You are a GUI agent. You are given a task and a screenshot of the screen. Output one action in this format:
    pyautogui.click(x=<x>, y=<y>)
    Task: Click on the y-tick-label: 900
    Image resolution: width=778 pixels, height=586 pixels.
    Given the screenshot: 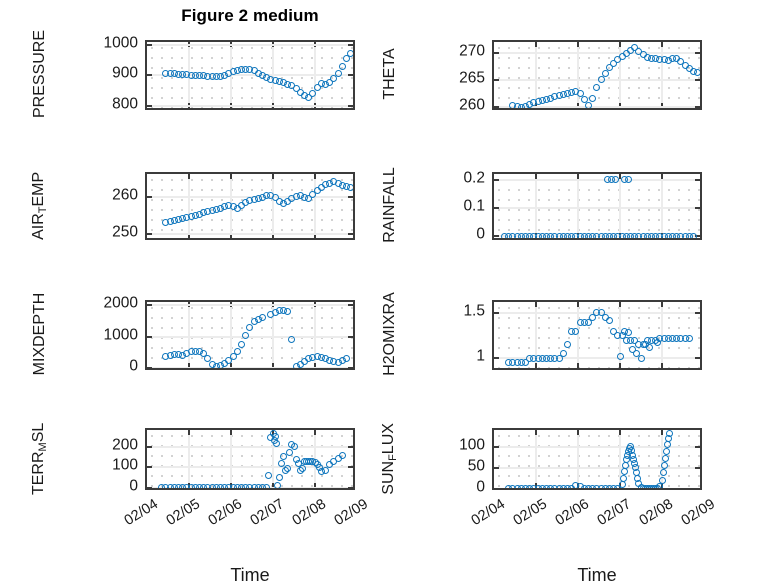 What is the action you would take?
    pyautogui.click(x=125, y=73)
    